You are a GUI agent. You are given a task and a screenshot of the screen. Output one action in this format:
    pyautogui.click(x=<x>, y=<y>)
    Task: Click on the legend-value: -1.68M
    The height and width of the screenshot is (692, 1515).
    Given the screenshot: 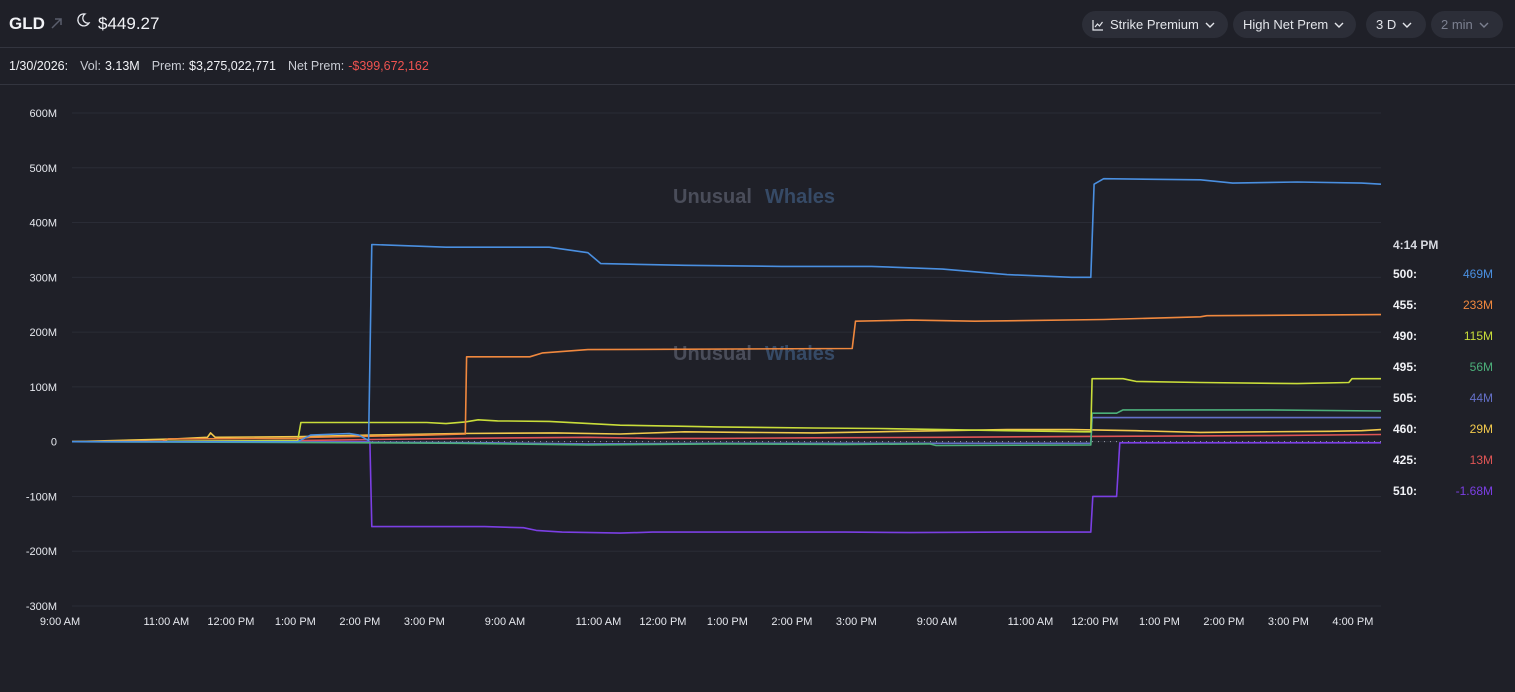 What is the action you would take?
    pyautogui.click(x=1474, y=491)
    